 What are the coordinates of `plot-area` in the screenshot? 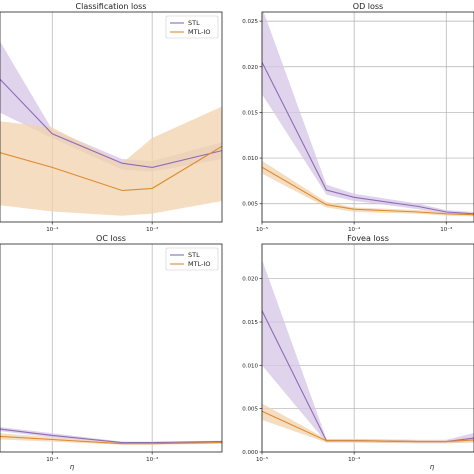 It's located at (111, 436).